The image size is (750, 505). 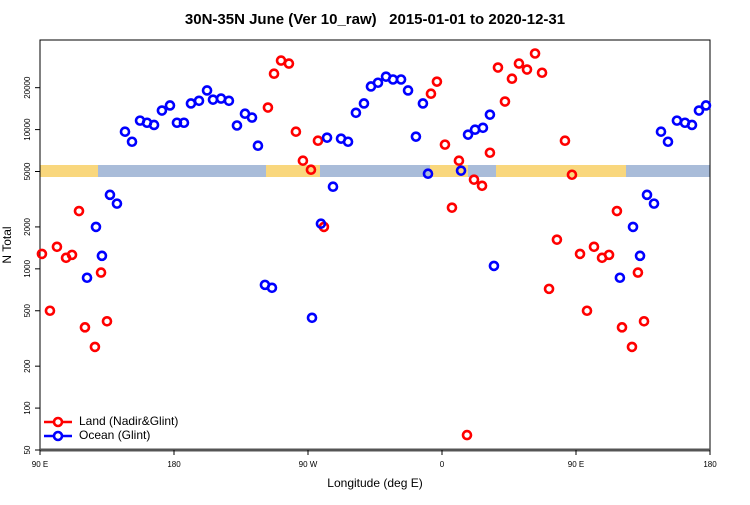 What do you see at coordinates (114, 435) in the screenshot?
I see `legend-label: Ocean (Glint)` at bounding box center [114, 435].